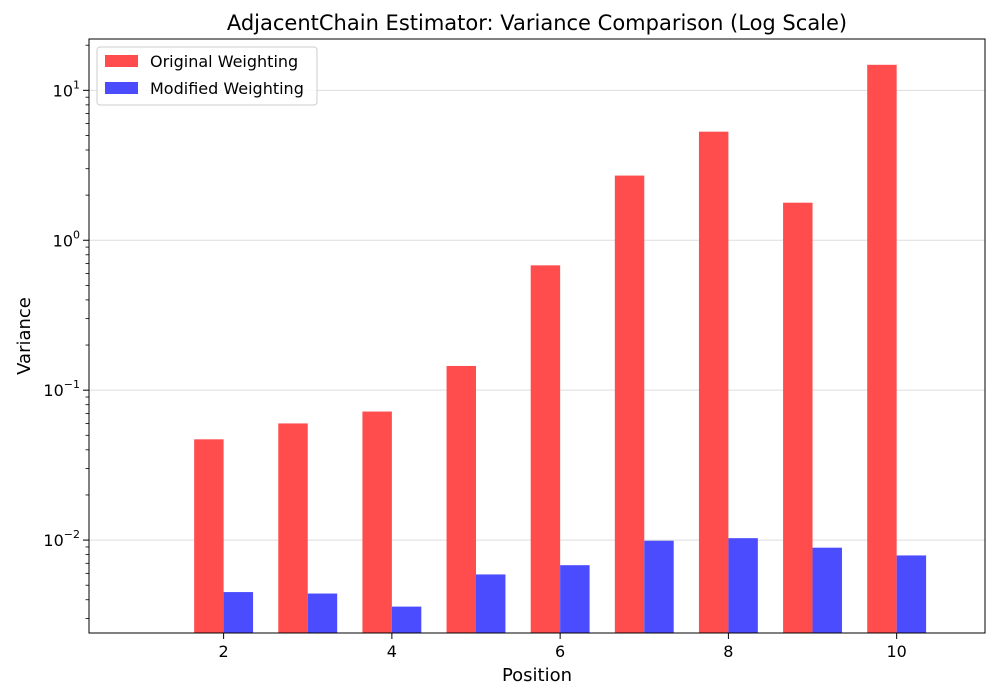 The width and height of the screenshot is (1000, 700). I want to click on x-tick-label: 2, so click(224, 651).